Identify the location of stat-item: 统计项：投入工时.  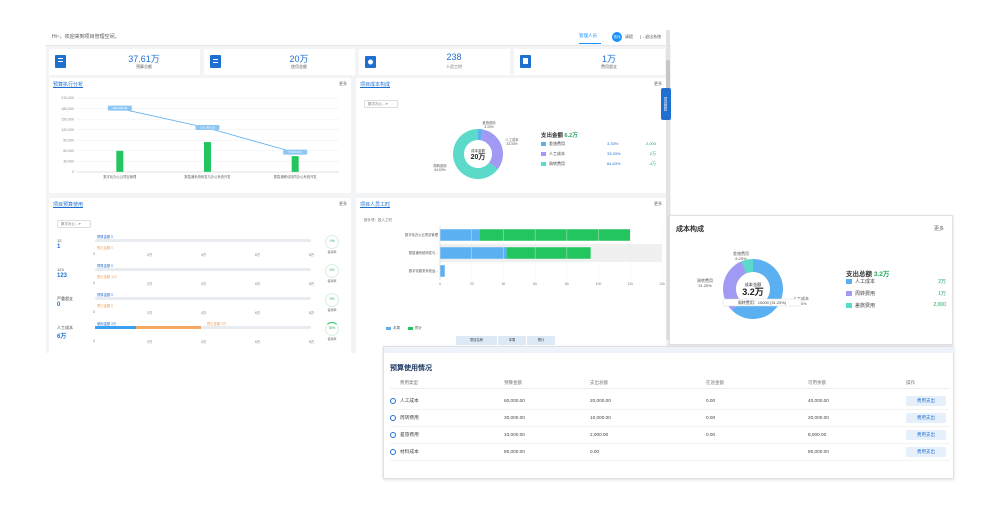
(378, 220).